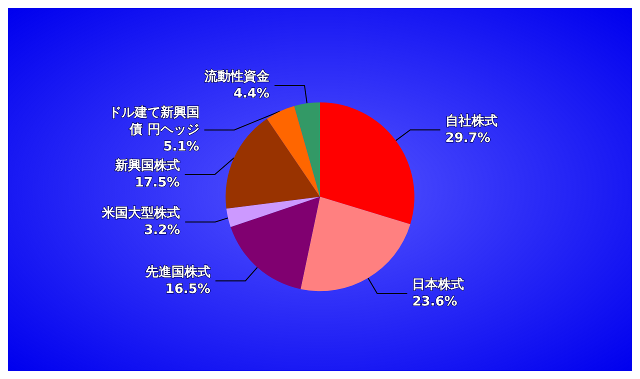 Image resolution: width=640 pixels, height=379 pixels. Describe the element at coordinates (251, 94) in the screenshot. I see `data-label: 4.4%` at that location.